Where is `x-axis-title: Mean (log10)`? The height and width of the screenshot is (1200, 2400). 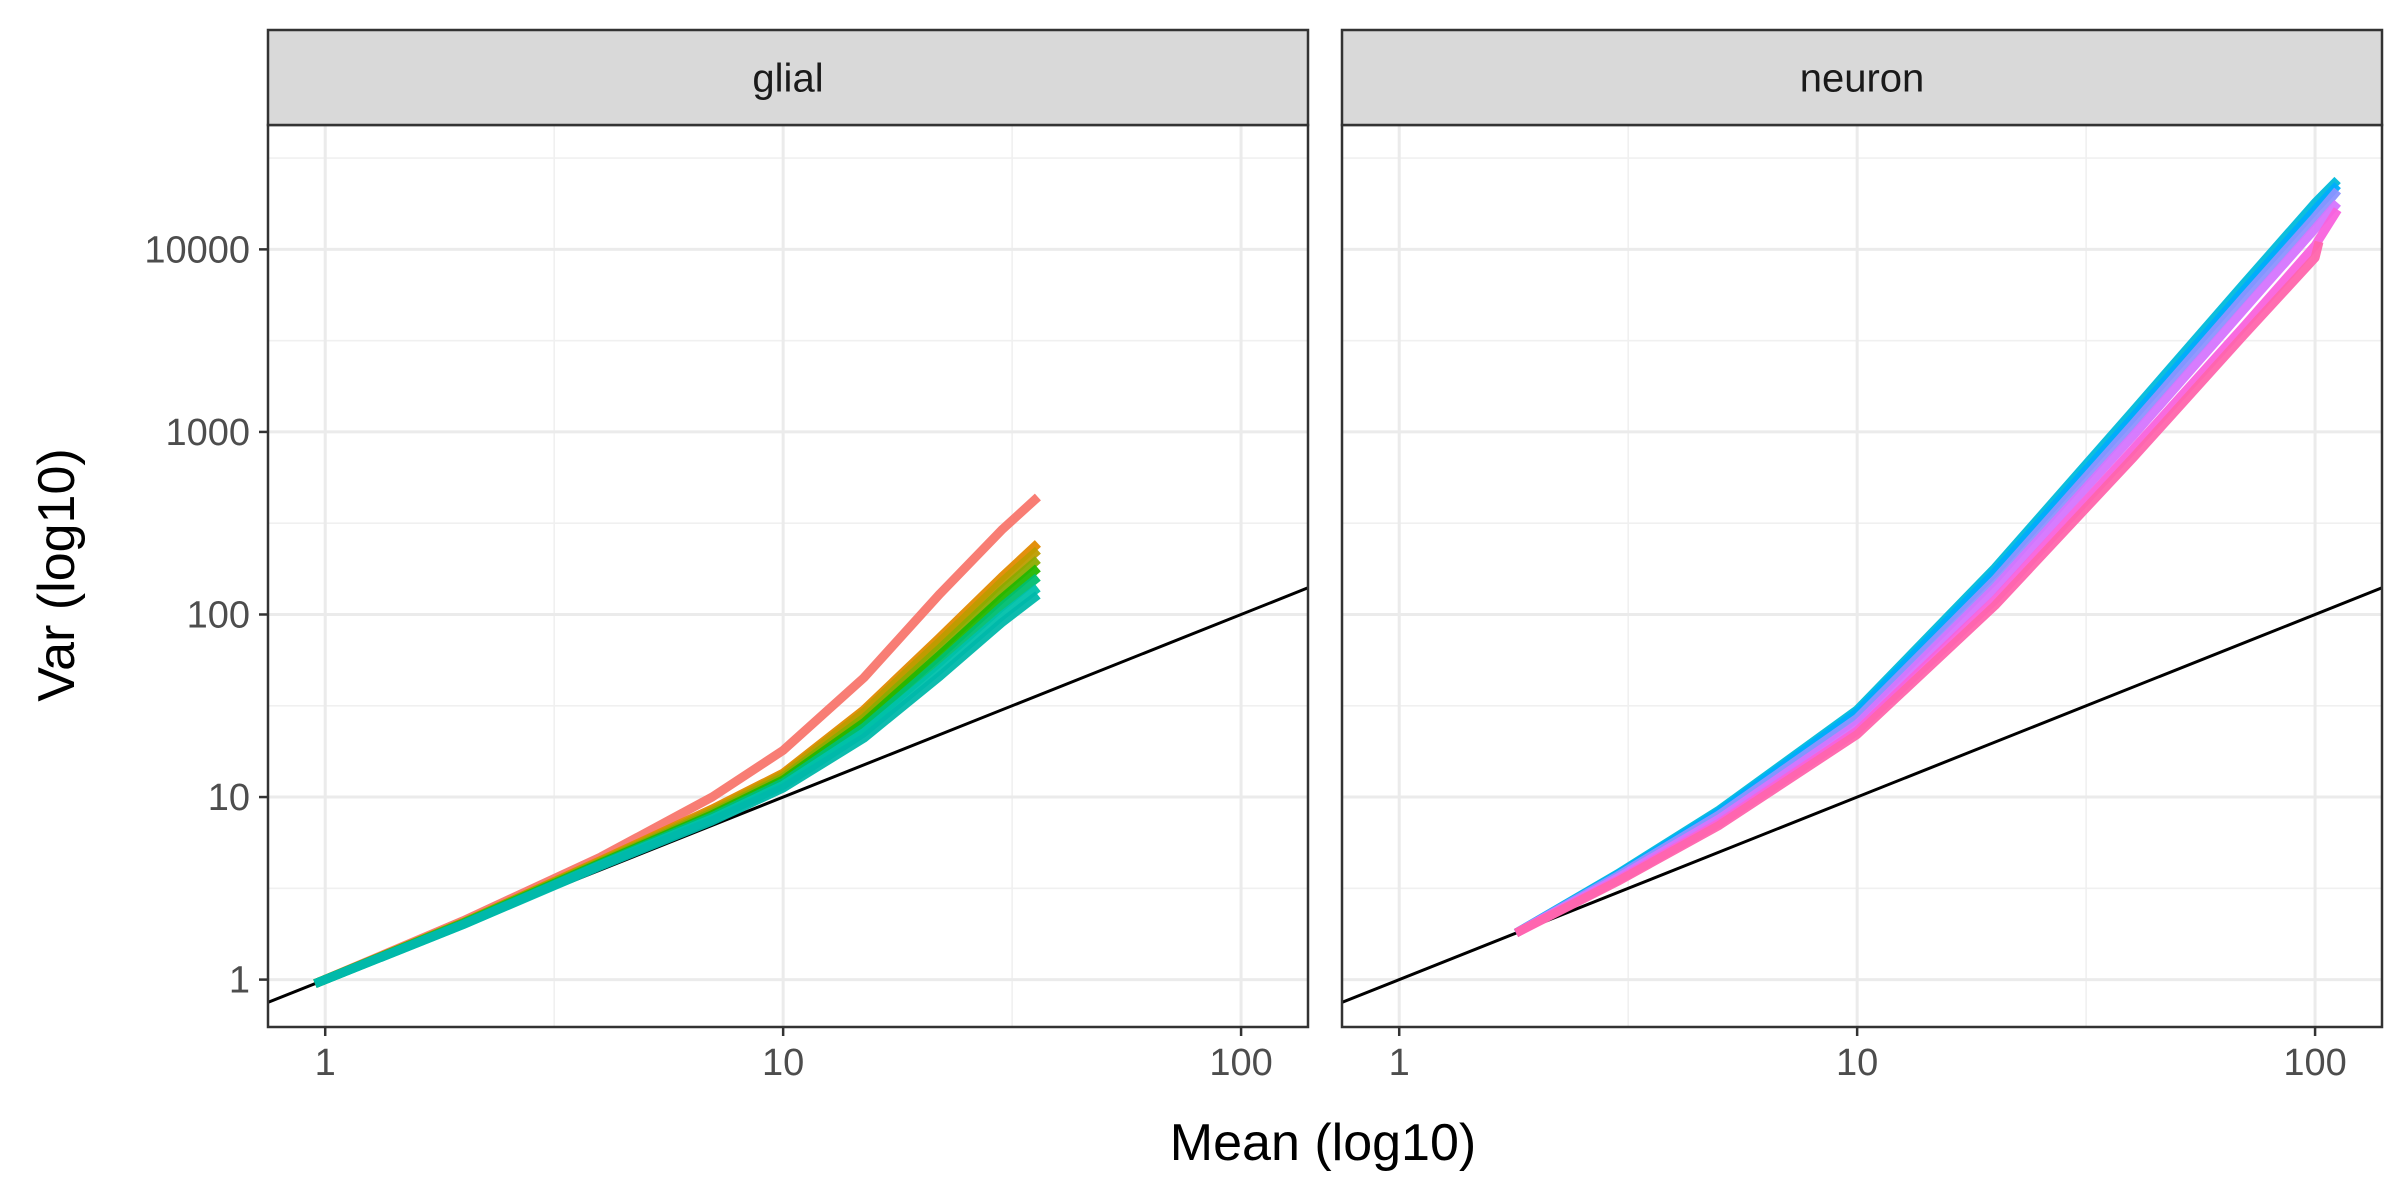
x-axis-title: Mean (log10) is located at coordinates (1323, 1143).